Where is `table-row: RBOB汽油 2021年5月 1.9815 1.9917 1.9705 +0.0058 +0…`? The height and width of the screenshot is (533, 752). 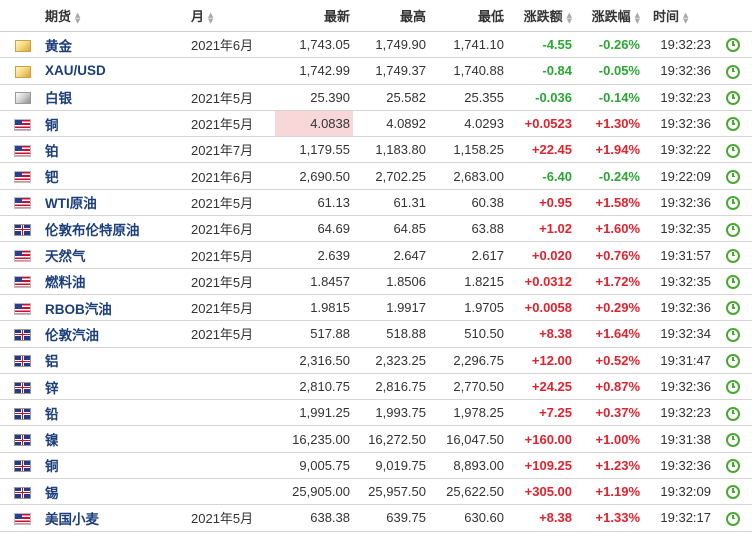
table-row: RBOB汽油 2021年5月 1.9815 1.9917 1.9705 +0.0058 +0… is located at coordinates (376, 308).